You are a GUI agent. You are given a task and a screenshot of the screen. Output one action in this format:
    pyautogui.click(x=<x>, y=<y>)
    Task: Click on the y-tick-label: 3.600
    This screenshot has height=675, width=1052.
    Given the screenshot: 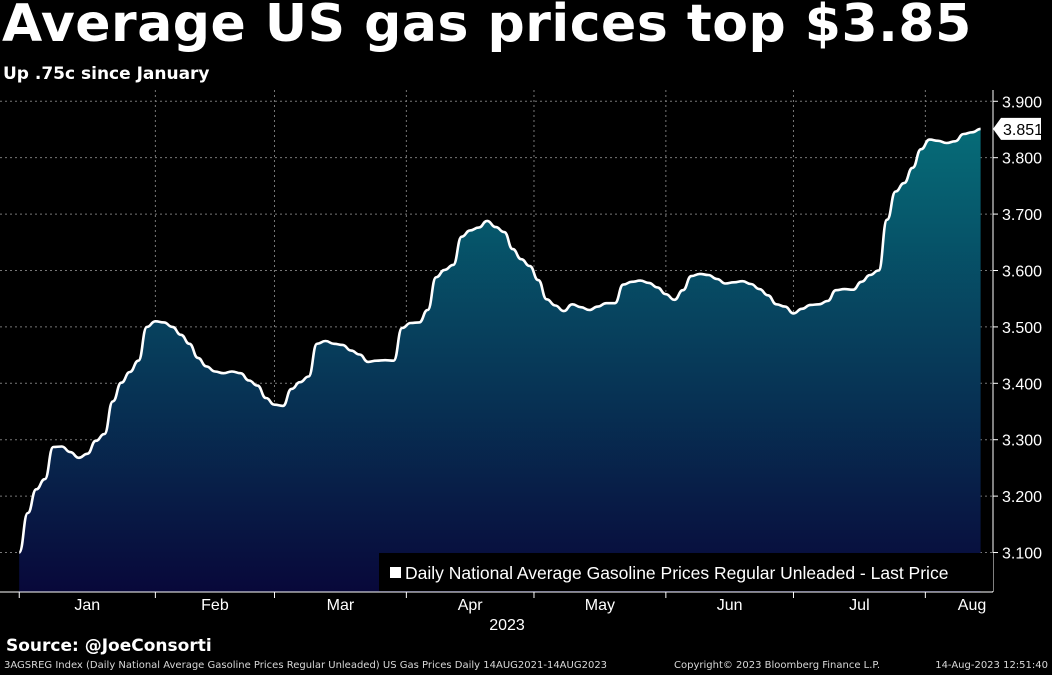 What is the action you would take?
    pyautogui.click(x=1022, y=271)
    